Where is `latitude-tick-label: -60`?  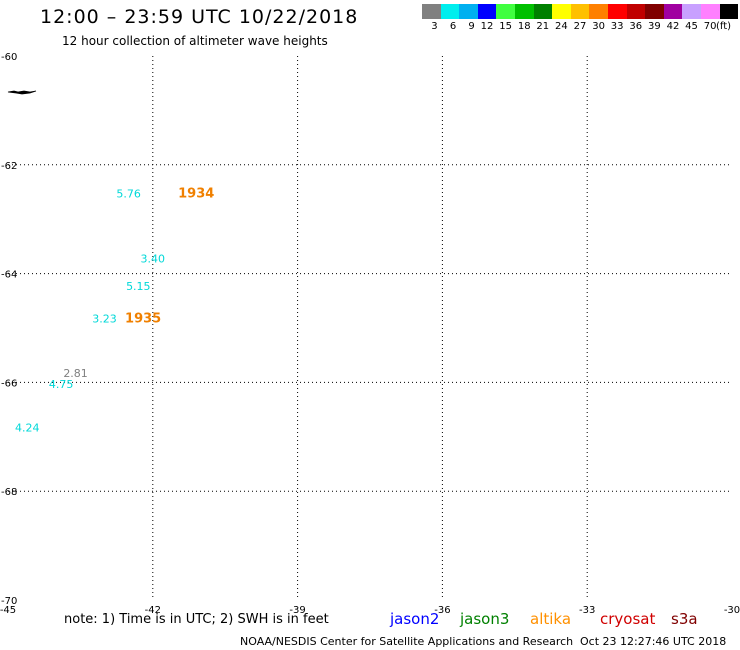 latitude-tick-label: -60 is located at coordinates (9, 57).